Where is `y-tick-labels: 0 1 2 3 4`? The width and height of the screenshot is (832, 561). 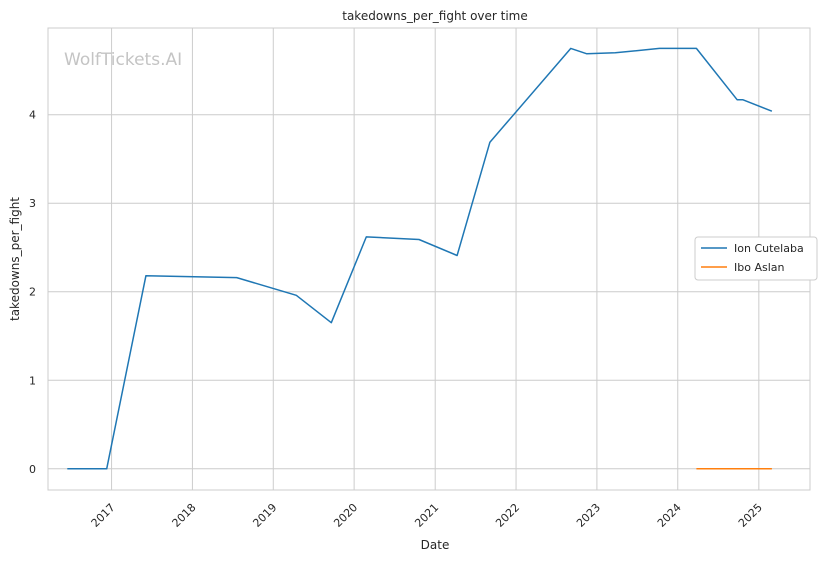 y-tick-labels: 0 1 2 3 4 is located at coordinates (32, 292).